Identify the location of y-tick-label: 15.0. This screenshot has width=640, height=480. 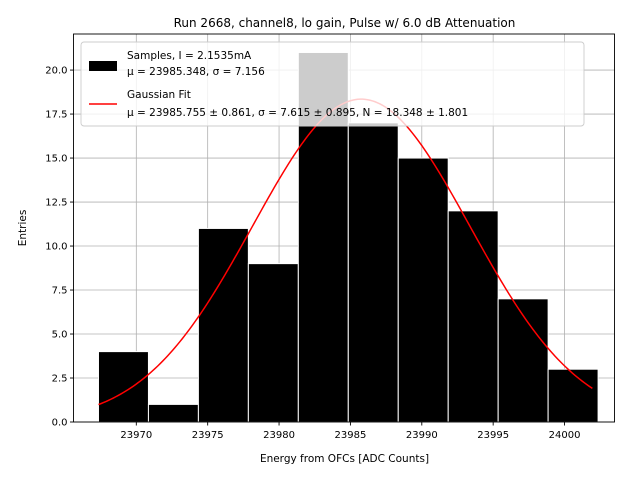
(56, 159).